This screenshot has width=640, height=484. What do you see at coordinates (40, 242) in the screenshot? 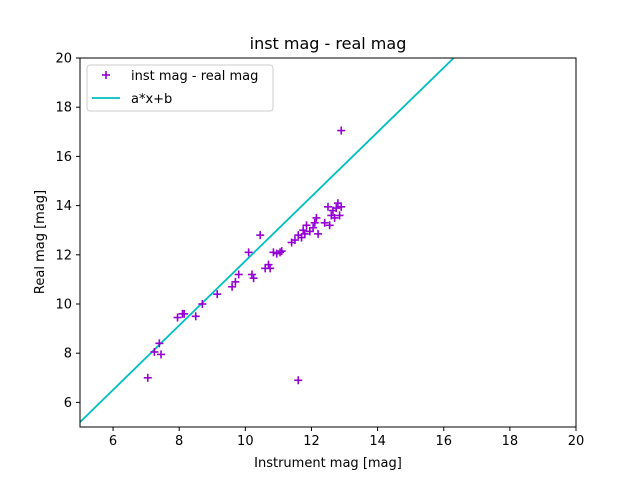
I see `y-axis-label: Real mag [mag]` at bounding box center [40, 242].